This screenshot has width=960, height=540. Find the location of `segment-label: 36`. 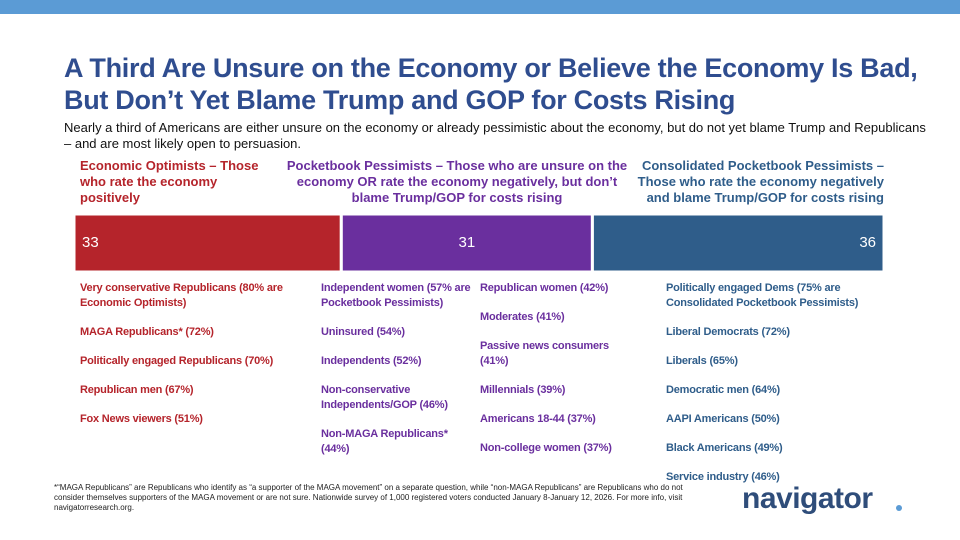

segment-label: 36 is located at coordinates (867, 242).